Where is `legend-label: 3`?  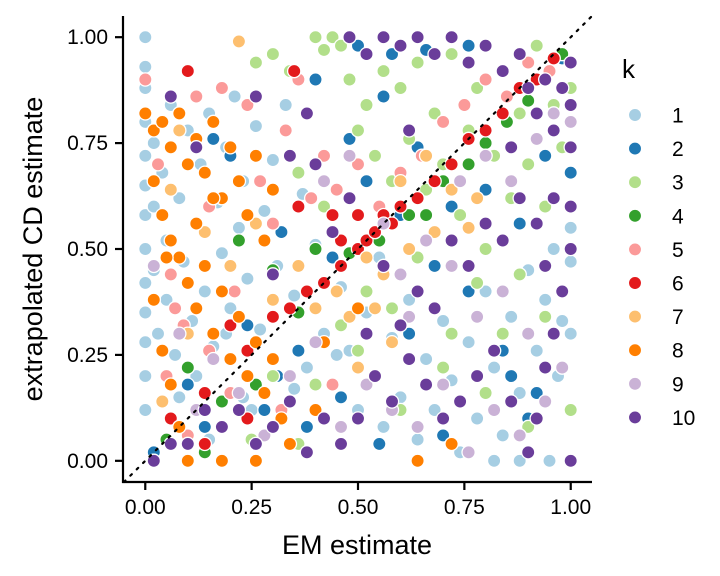 legend-label: 3 is located at coordinates (678, 183).